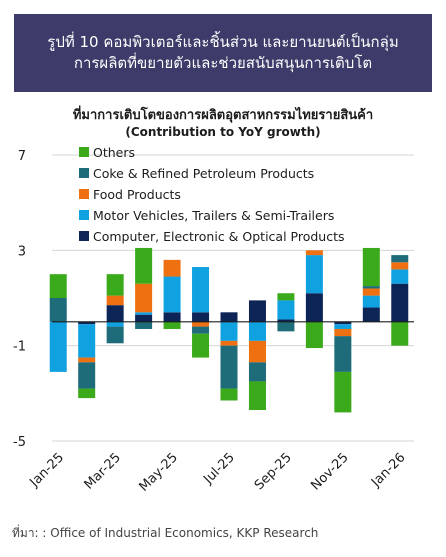 This screenshot has width=446, height=557. Describe the element at coordinates (84, 236) in the screenshot. I see `legend-swatch-computer` at that location.